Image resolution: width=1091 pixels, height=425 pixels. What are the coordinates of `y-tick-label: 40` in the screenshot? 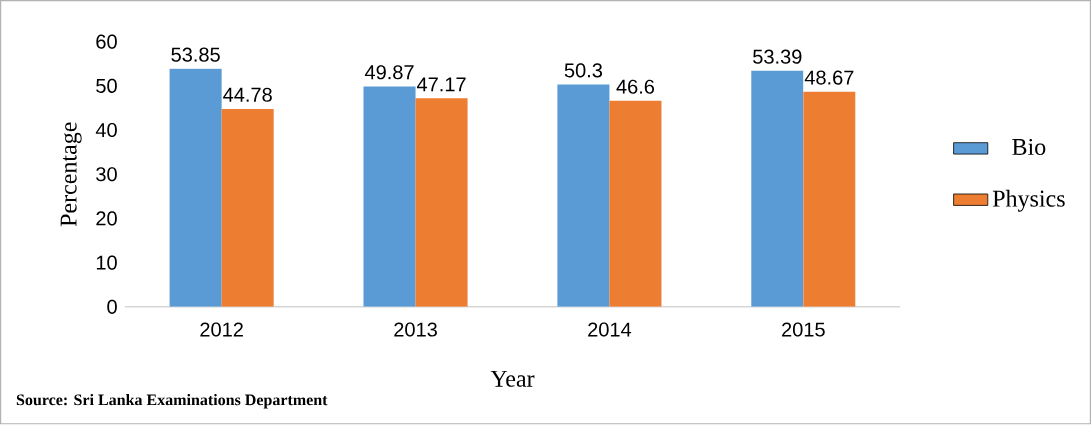 It's located at (106, 130).